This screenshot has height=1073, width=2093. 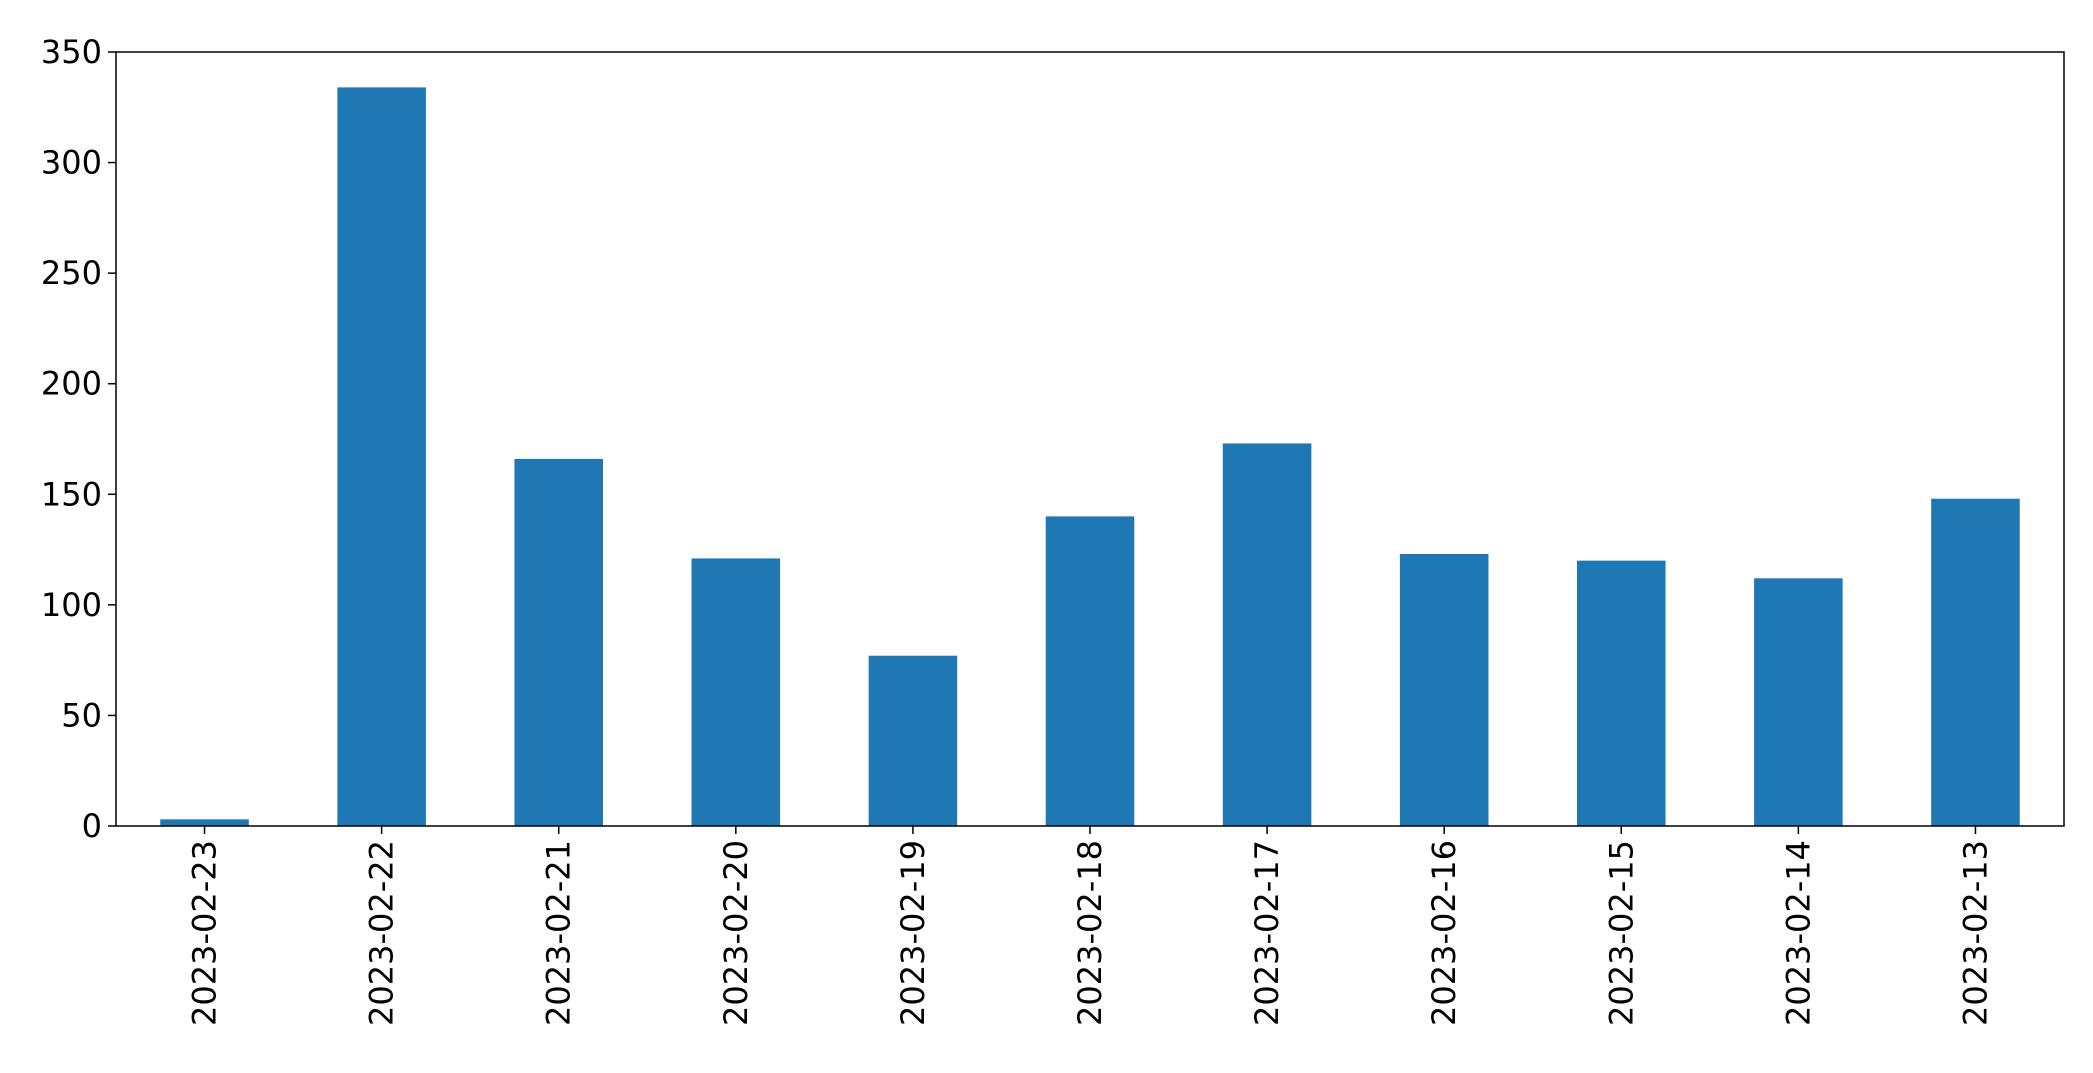 What do you see at coordinates (71, 52) in the screenshot?
I see `y-tick-label: 350` at bounding box center [71, 52].